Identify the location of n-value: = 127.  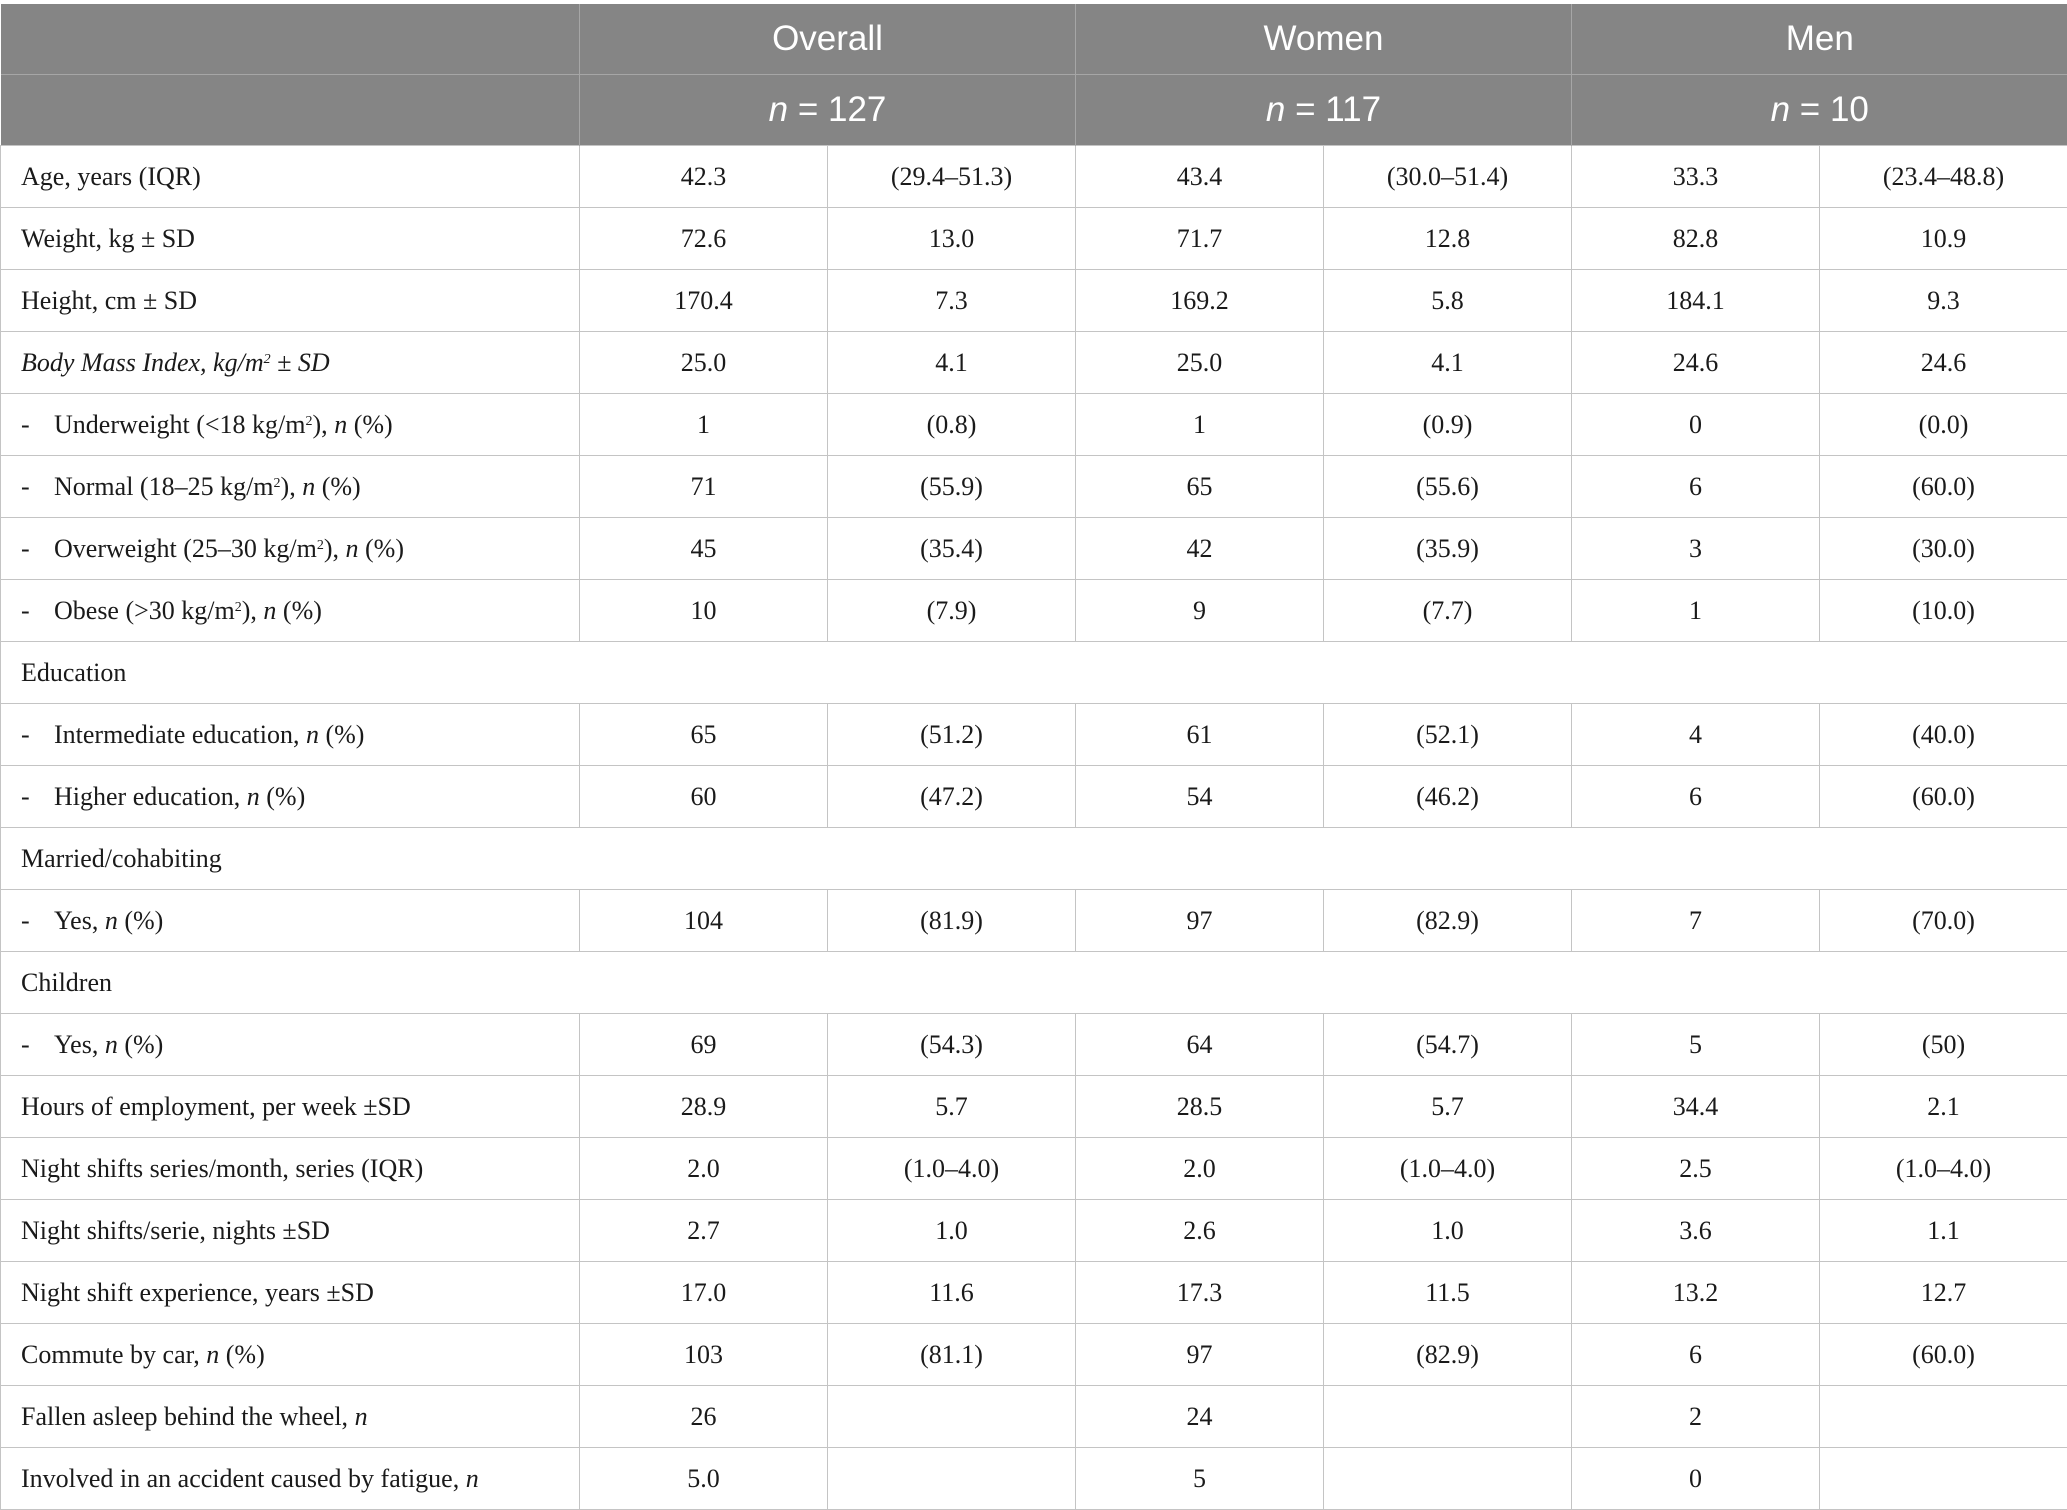
(842, 109).